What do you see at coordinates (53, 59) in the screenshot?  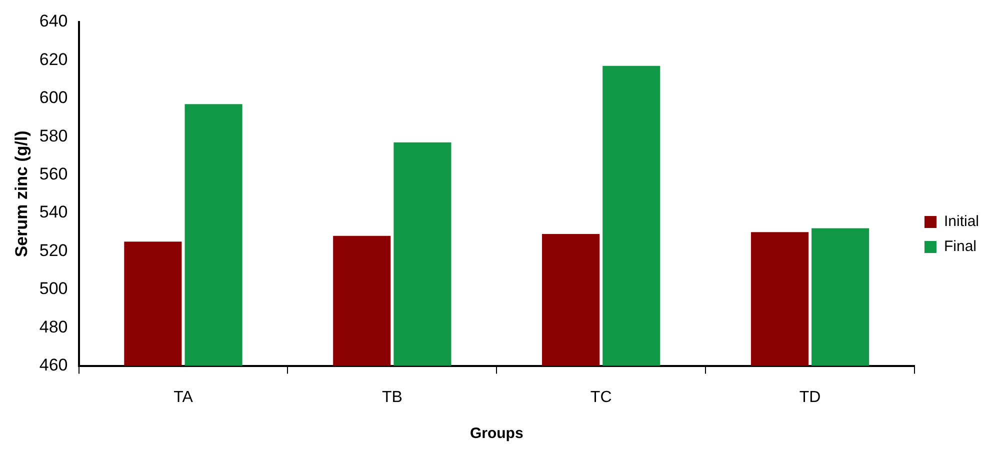 I see `y-tick-label: 620` at bounding box center [53, 59].